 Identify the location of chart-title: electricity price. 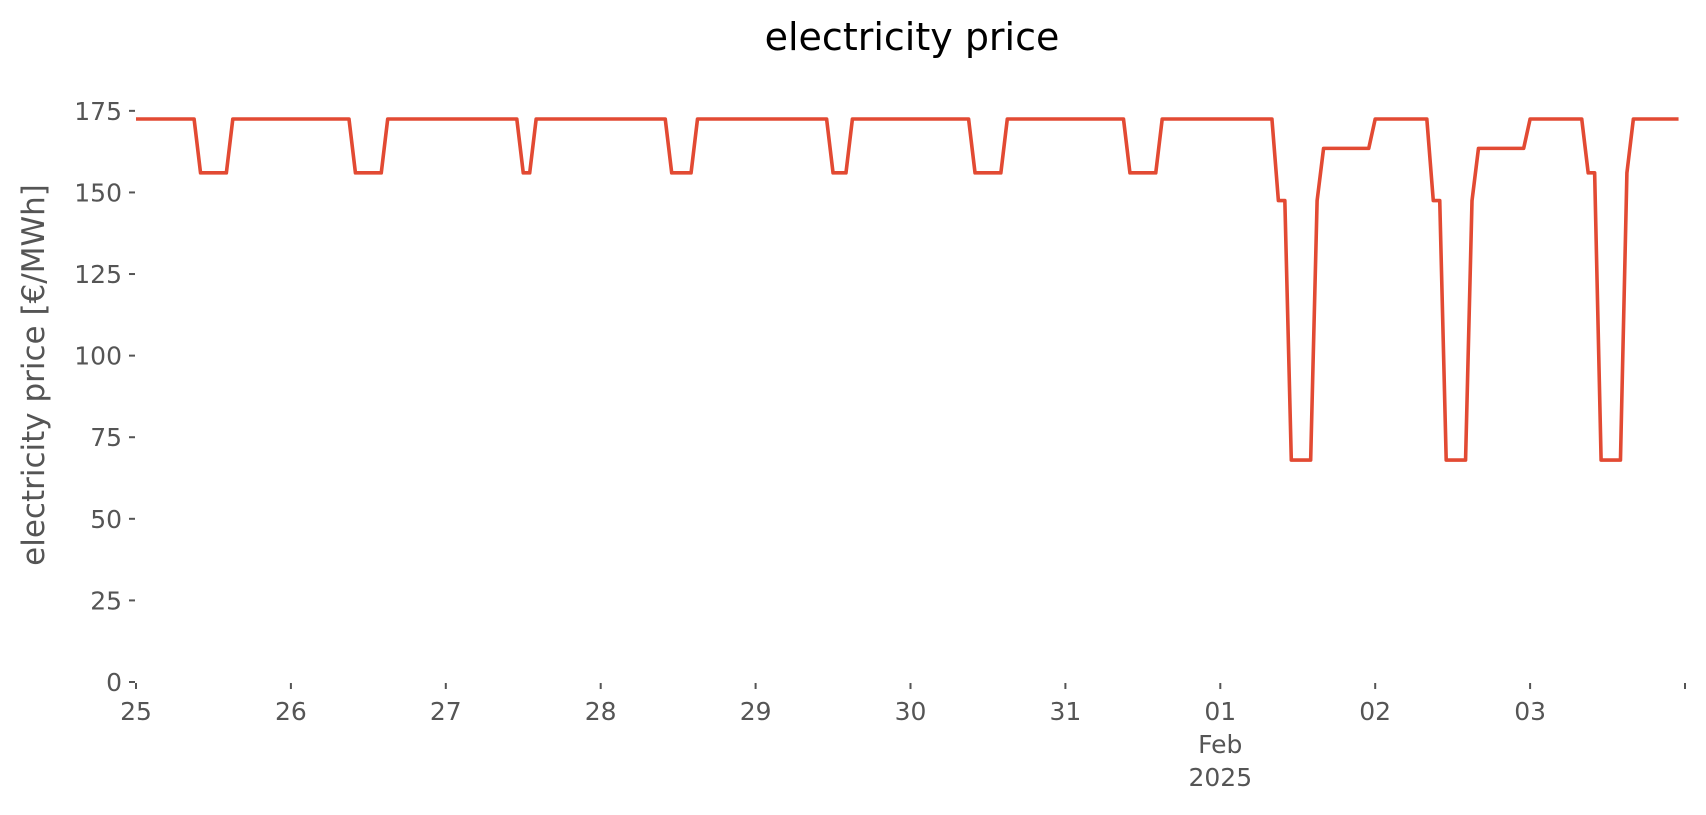
(912, 37).